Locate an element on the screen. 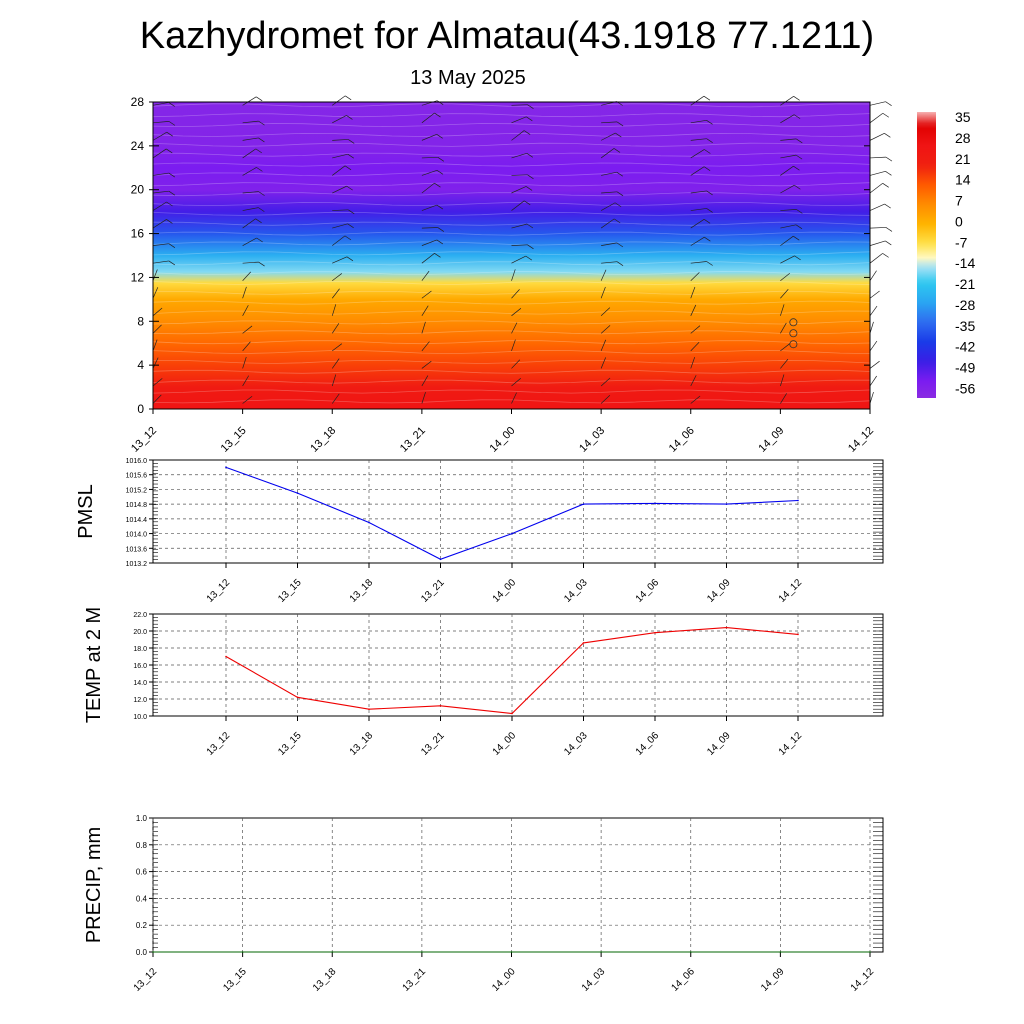 This screenshot has height=1024, width=1024. y-tick-label: 18.0 is located at coordinates (140, 649).